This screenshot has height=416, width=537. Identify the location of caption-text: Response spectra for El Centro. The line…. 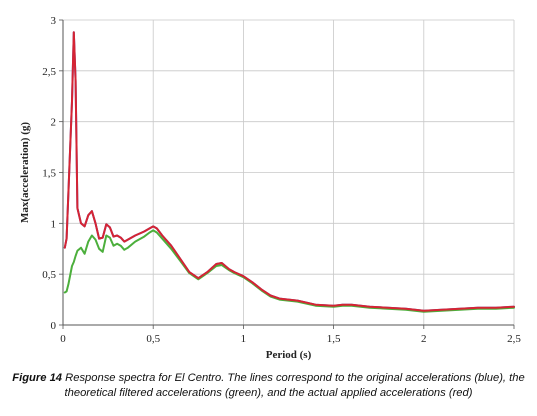
(294, 385).